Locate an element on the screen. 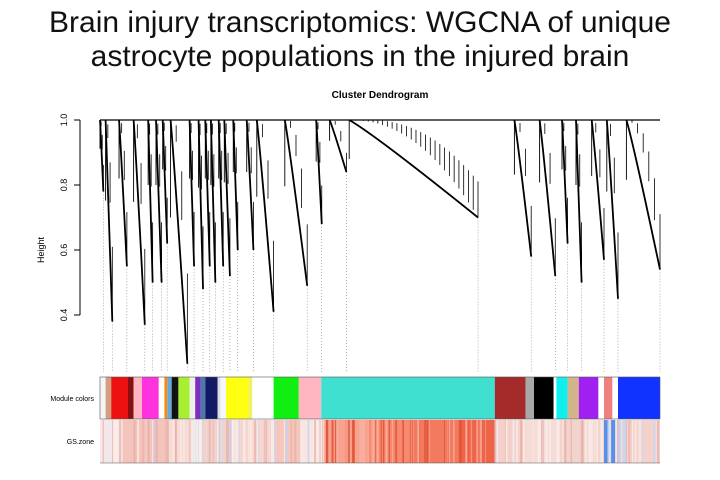 The width and height of the screenshot is (720, 480). plot-title: Cluster Dendrogram is located at coordinates (380, 95).